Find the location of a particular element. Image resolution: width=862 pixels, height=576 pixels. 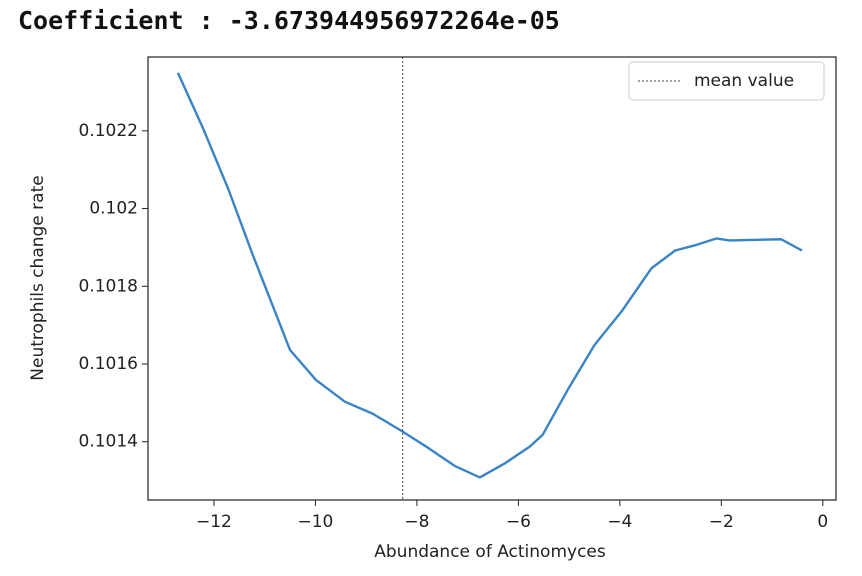

x-tick-label: −2 is located at coordinates (721, 522).